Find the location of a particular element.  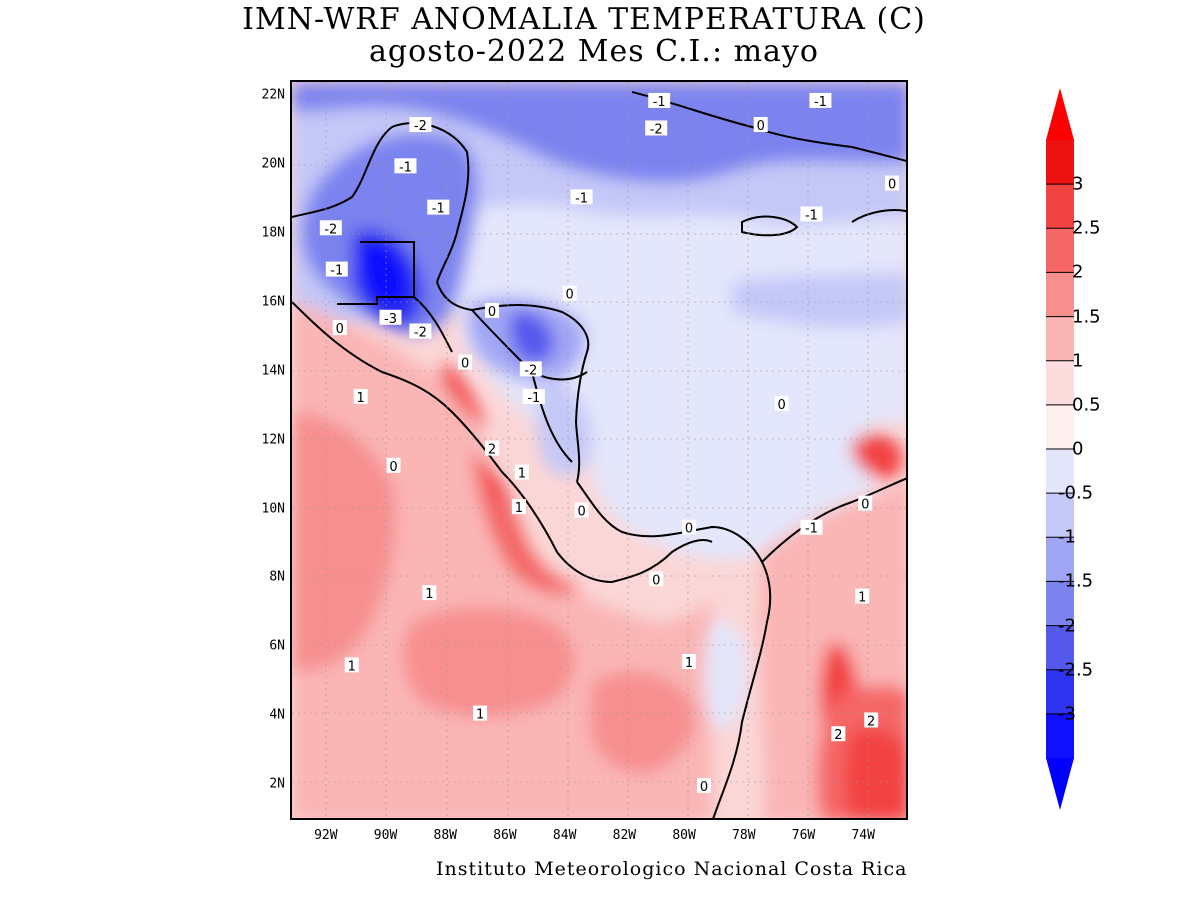

colorbar-under-triangle is located at coordinates (1060, 784).